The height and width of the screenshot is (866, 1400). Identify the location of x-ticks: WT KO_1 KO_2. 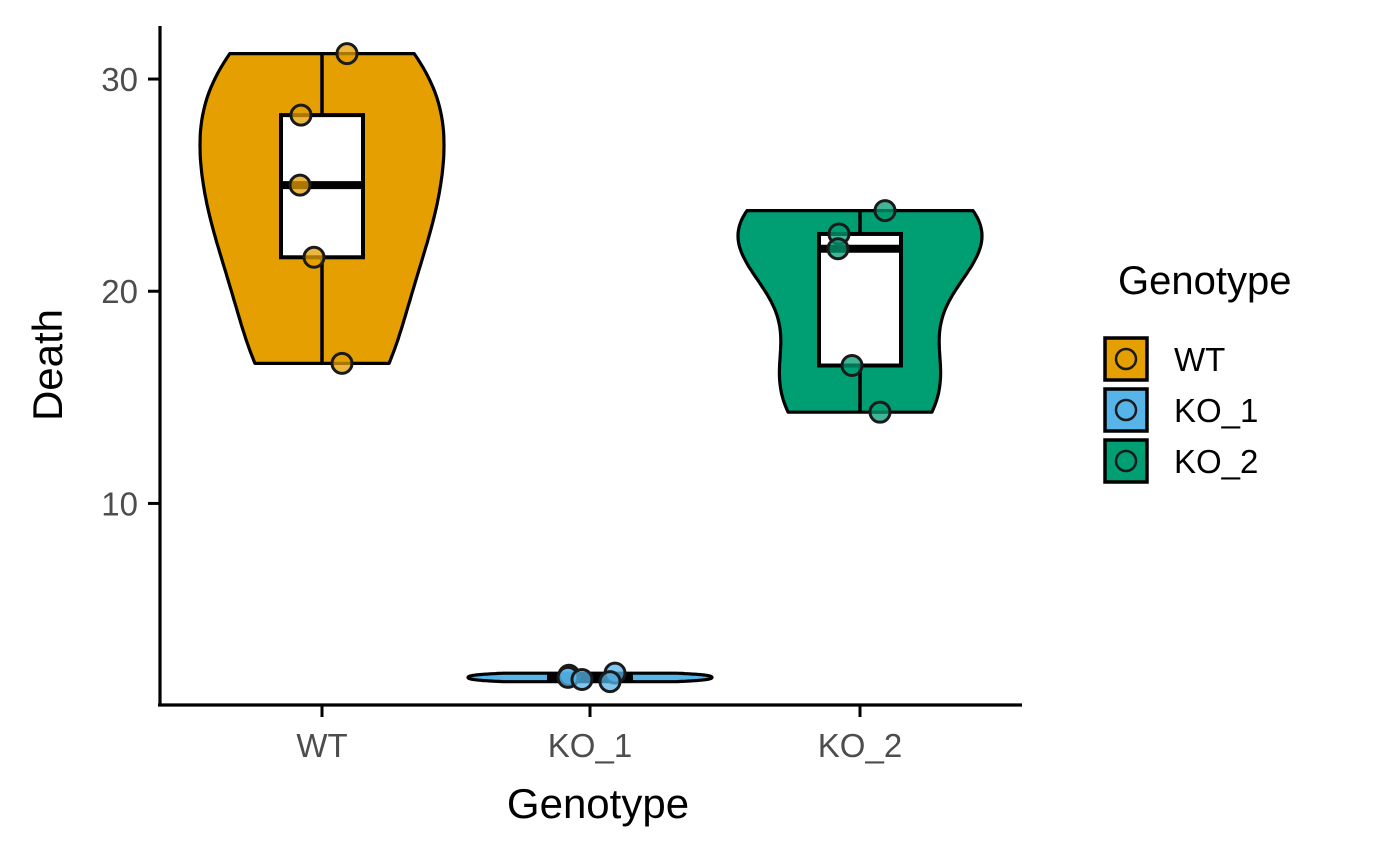
(599, 734).